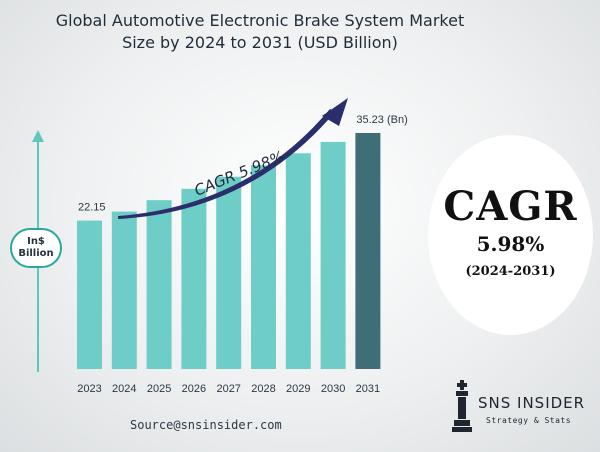 This screenshot has height=452, width=600. I want to click on bar-2031, so click(368, 251).